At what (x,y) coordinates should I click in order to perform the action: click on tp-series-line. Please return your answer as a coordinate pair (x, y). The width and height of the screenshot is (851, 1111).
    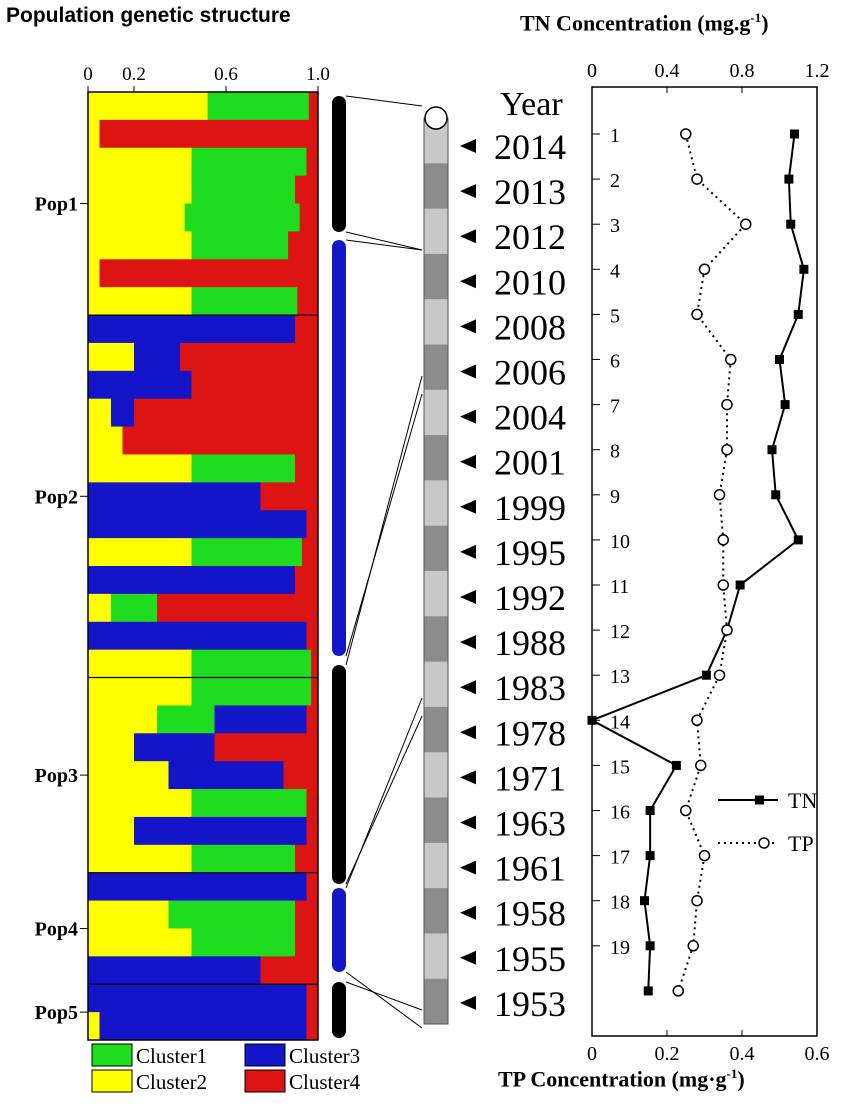
    Looking at the image, I should click on (712, 562).